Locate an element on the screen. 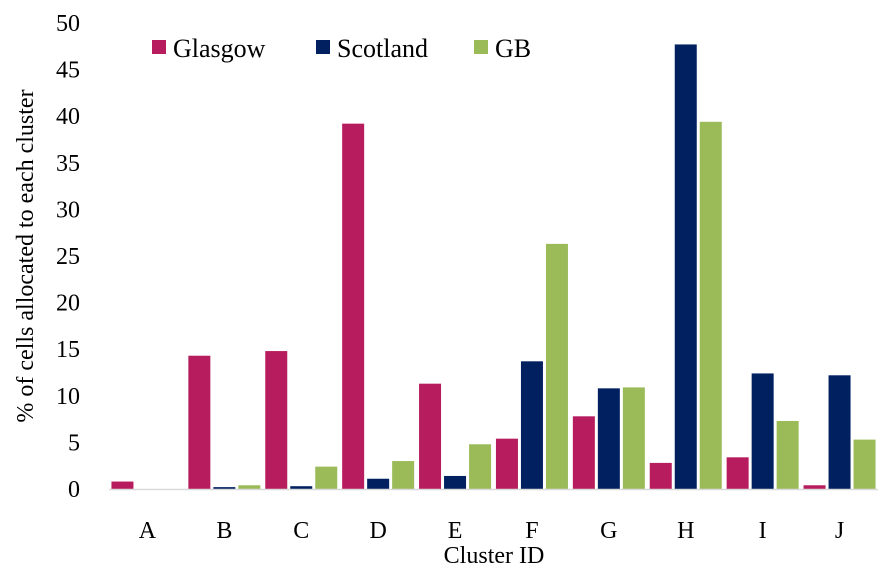 This screenshot has height=568, width=883. bar-gb-g is located at coordinates (633, 438).